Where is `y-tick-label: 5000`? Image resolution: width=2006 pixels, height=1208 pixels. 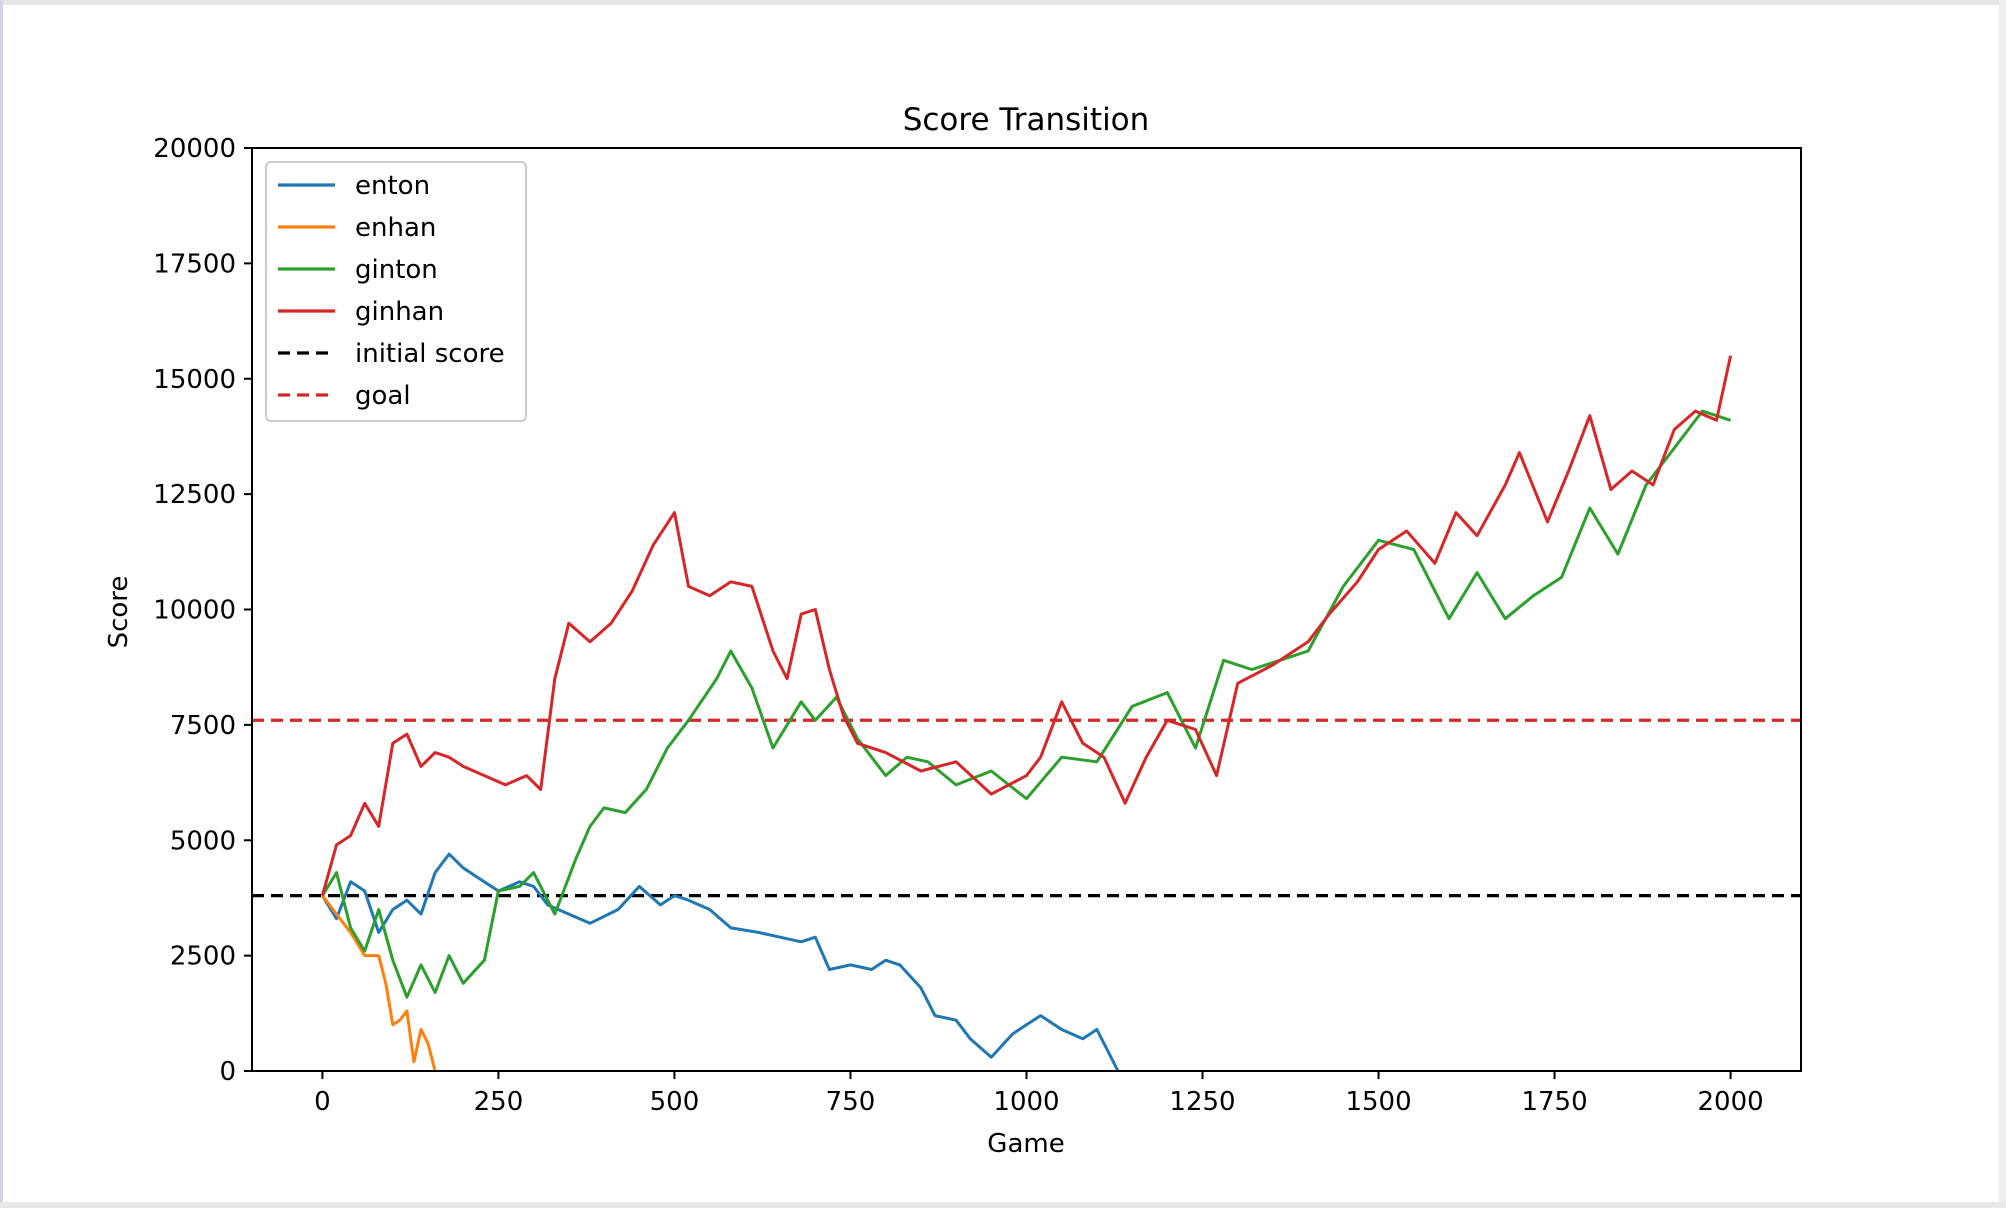
y-tick-label: 5000 is located at coordinates (203, 841).